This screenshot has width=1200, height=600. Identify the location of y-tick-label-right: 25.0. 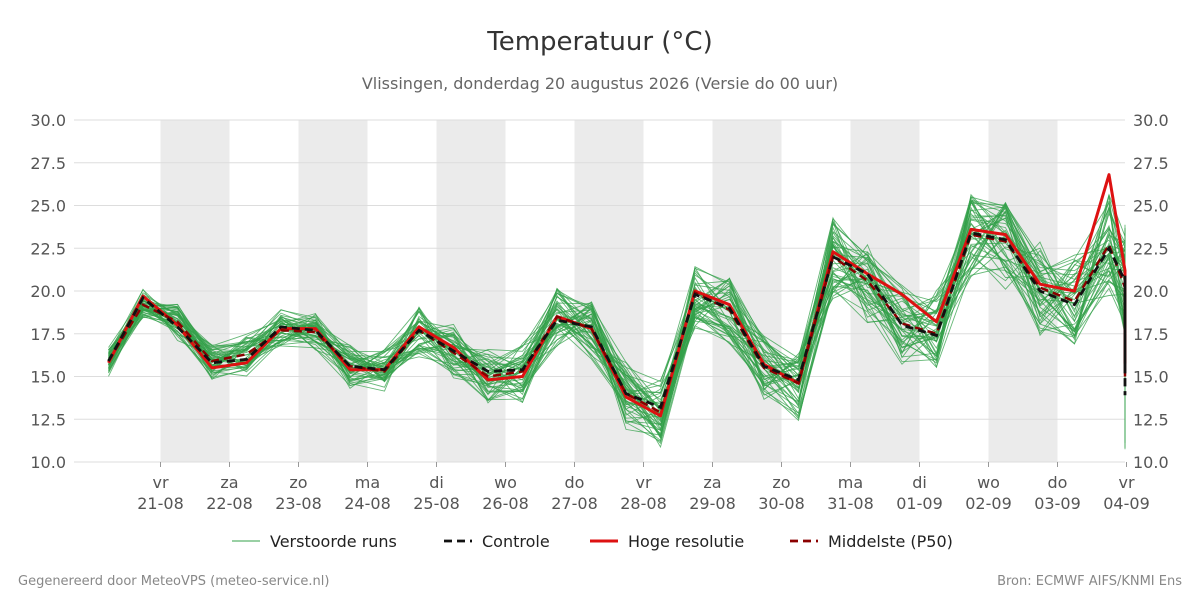
(1151, 206).